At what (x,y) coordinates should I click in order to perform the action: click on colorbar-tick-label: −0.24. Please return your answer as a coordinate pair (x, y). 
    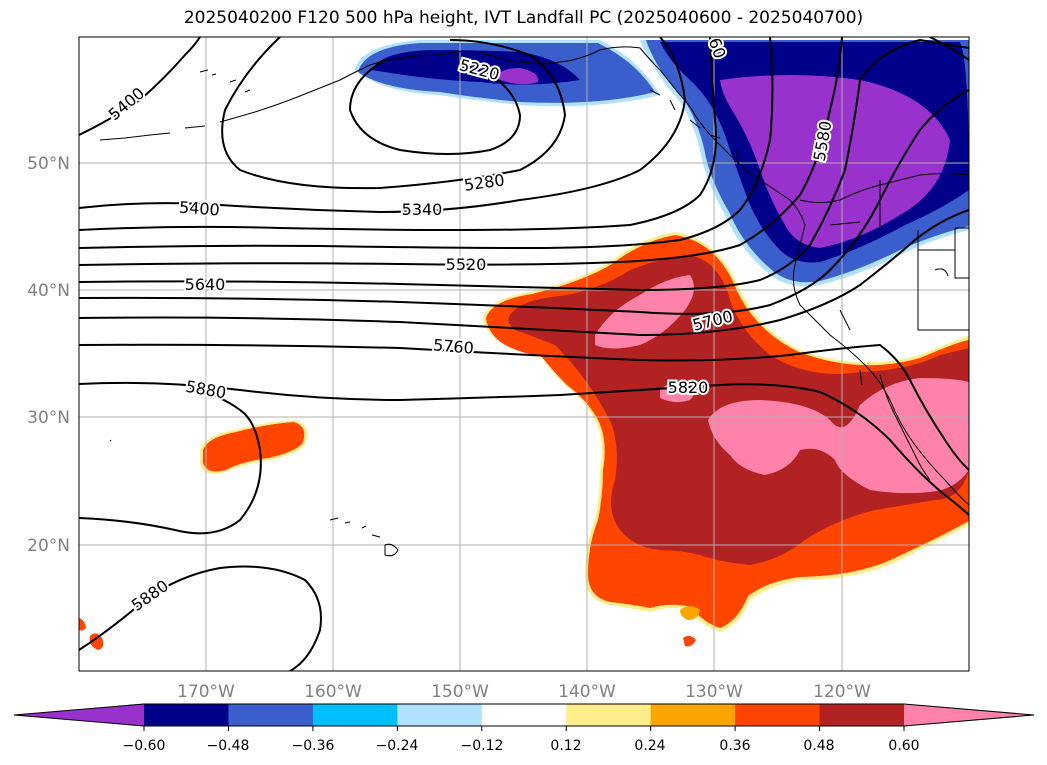
    Looking at the image, I should click on (397, 746).